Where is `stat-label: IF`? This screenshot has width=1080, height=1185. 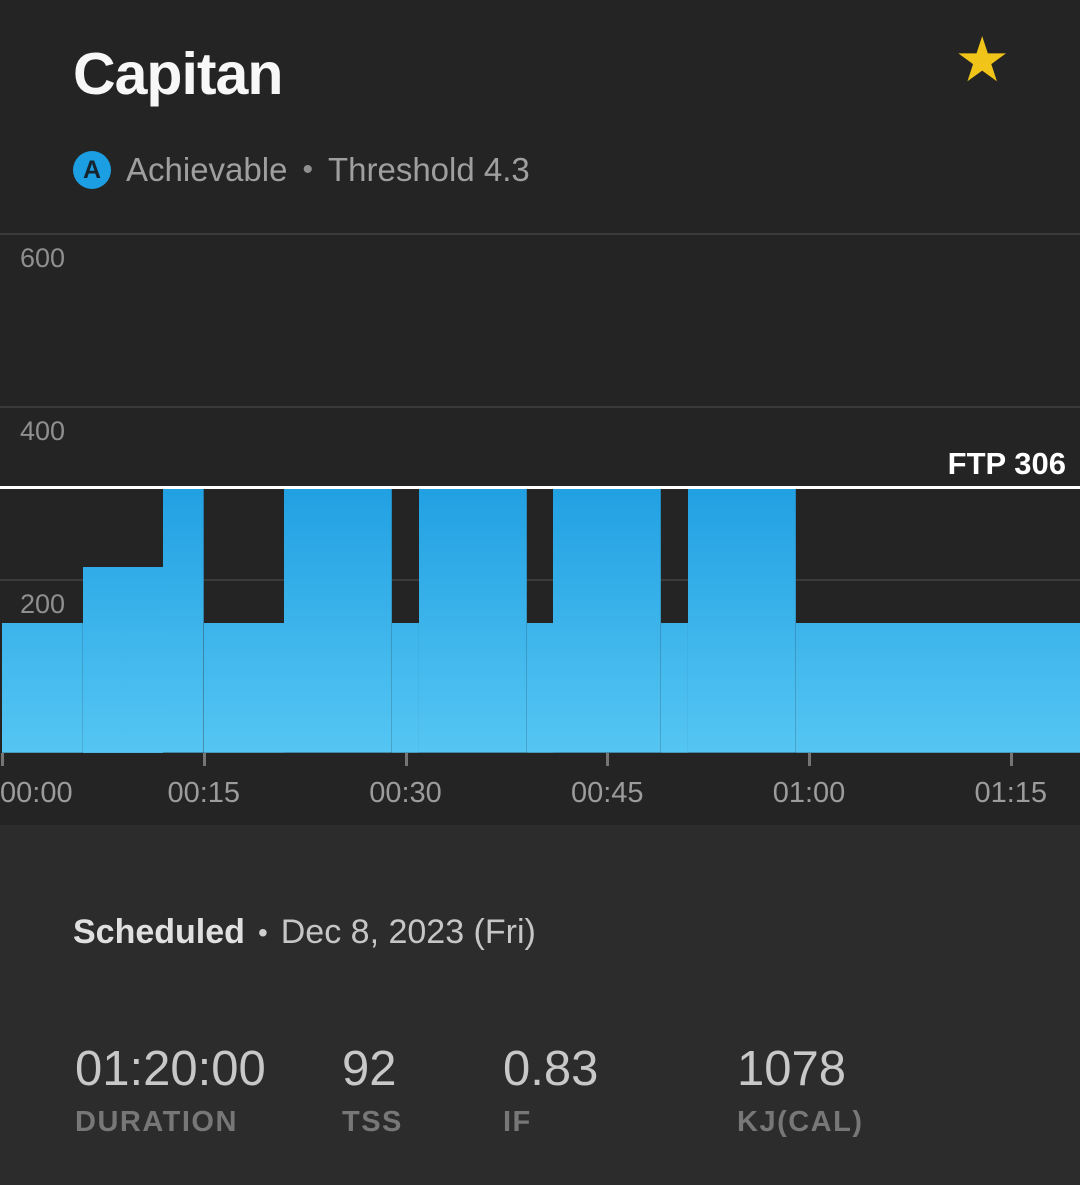 stat-label: IF is located at coordinates (517, 1122).